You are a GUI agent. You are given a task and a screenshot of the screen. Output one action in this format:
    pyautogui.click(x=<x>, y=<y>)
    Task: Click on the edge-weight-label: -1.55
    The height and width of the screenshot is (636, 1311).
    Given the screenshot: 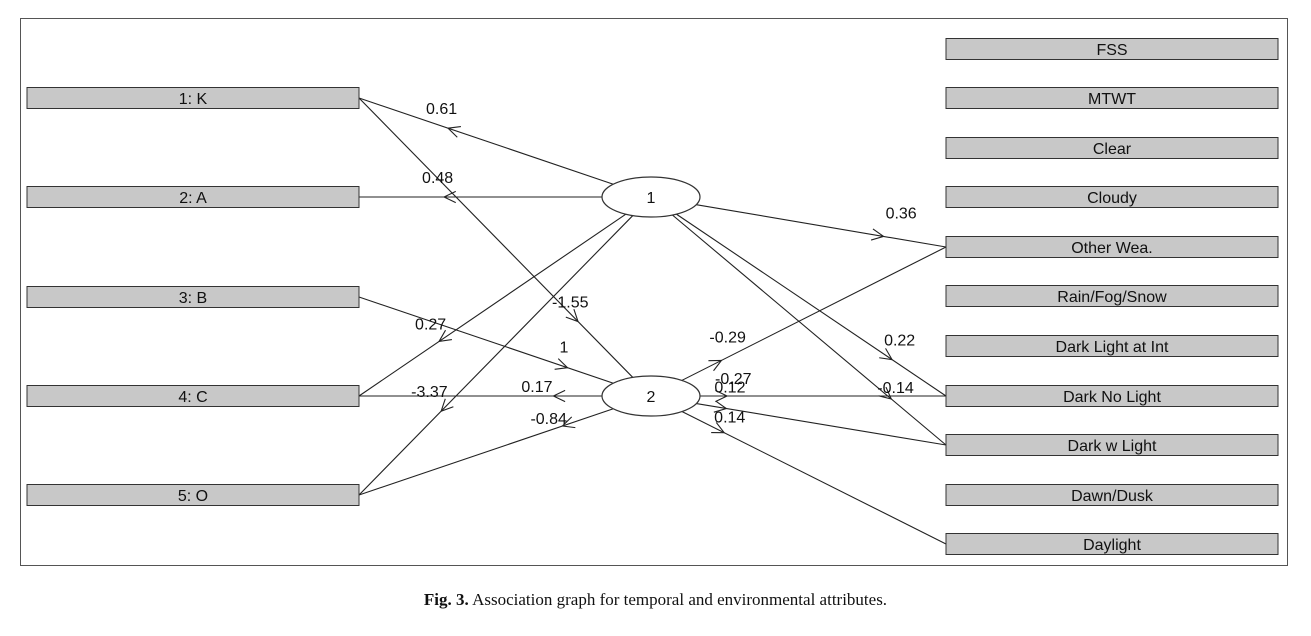 What is the action you would take?
    pyautogui.click(x=570, y=303)
    